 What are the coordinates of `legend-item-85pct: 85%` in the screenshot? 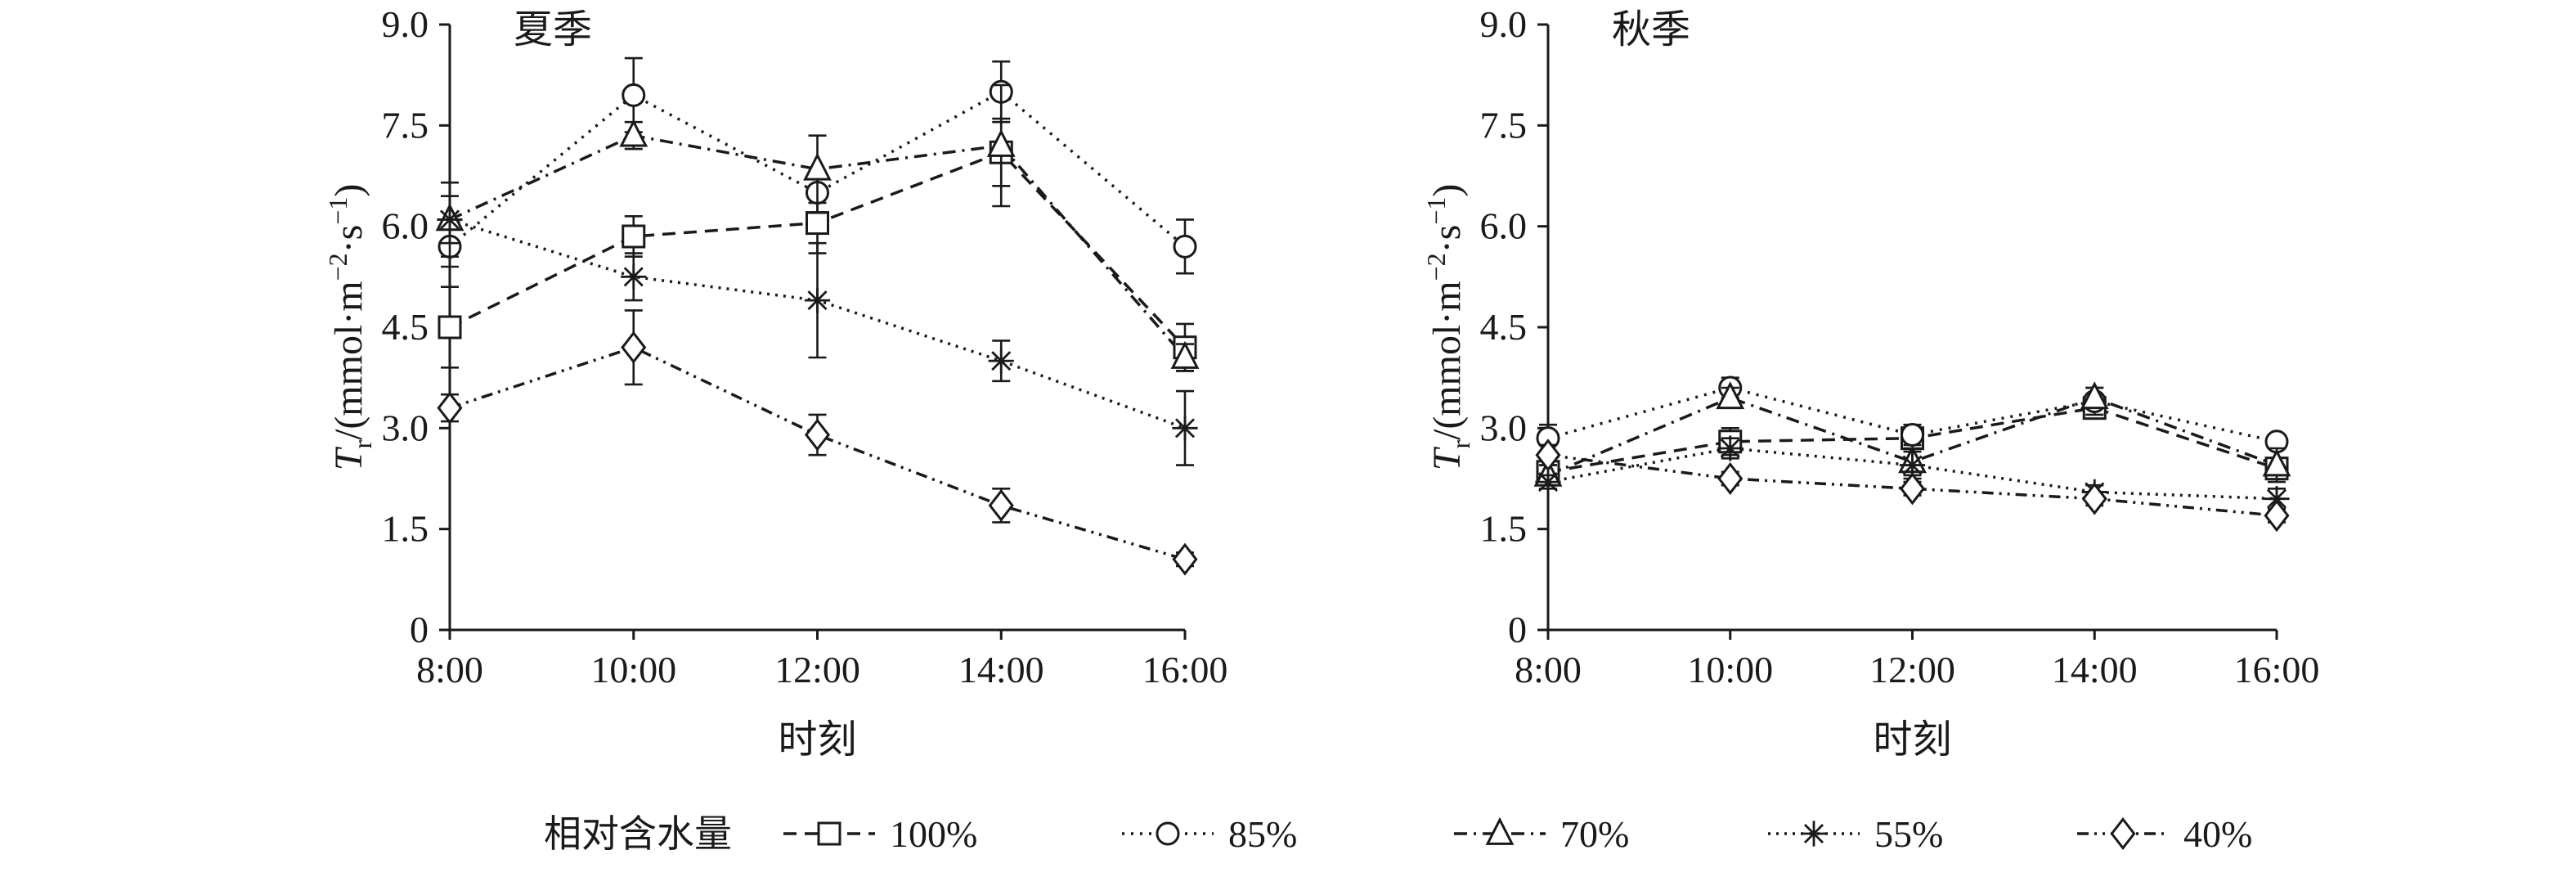 It's located at (1209, 834).